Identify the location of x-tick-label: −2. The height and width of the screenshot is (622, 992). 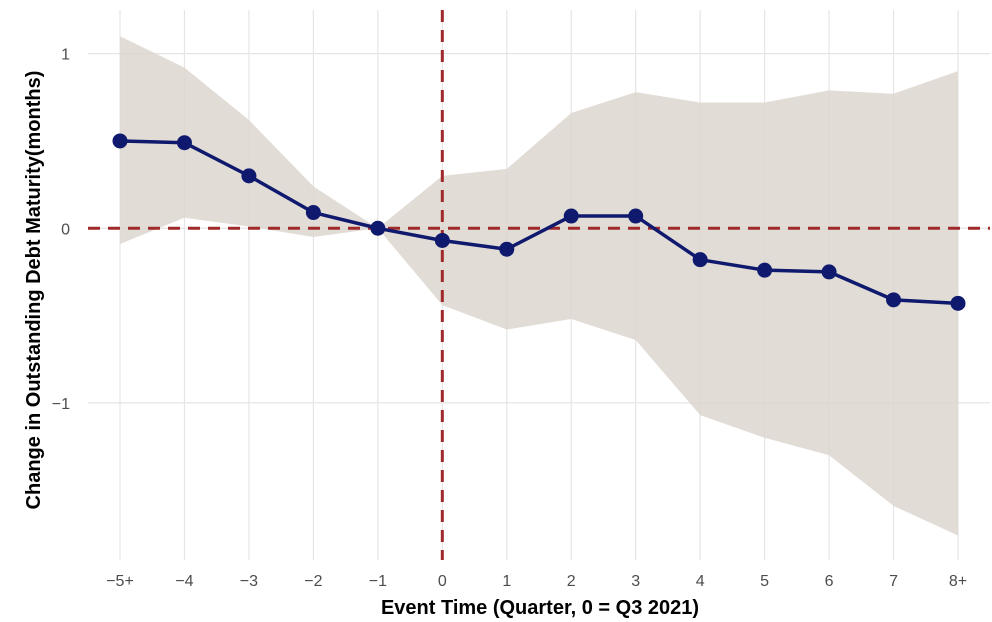
(313, 581).